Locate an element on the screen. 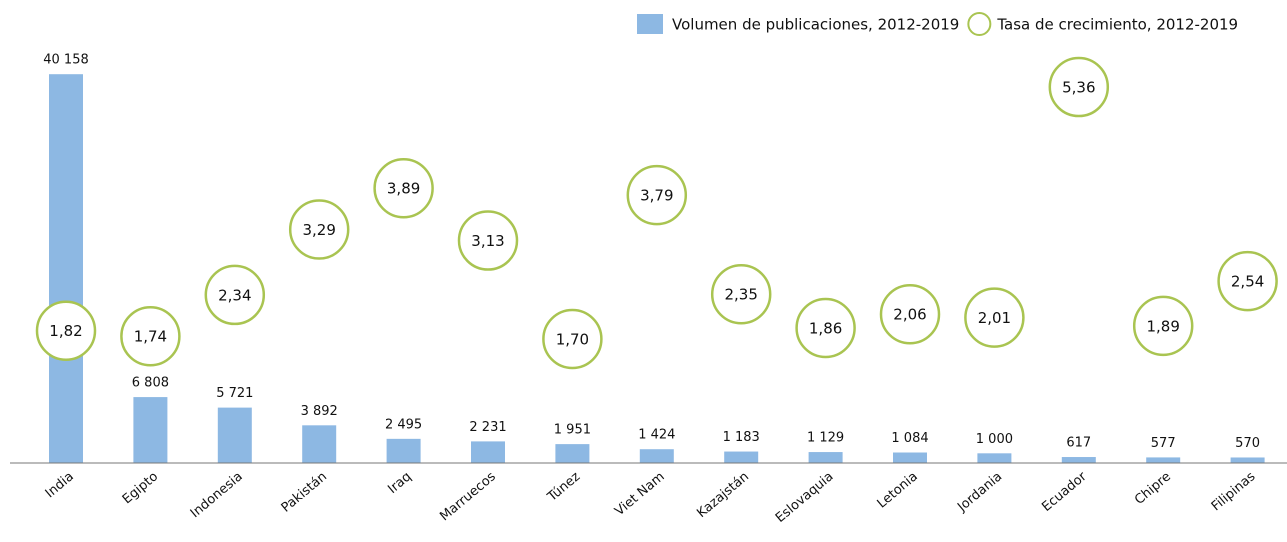 Image resolution: width=1287 pixels, height=542 pixels. bar-value-label: 2 495 is located at coordinates (403, 424).